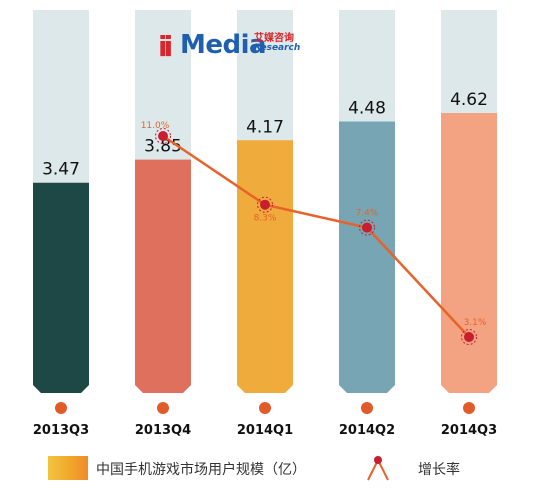  Describe the element at coordinates (367, 108) in the screenshot. I see `bar-value-label: 4.48` at that location.